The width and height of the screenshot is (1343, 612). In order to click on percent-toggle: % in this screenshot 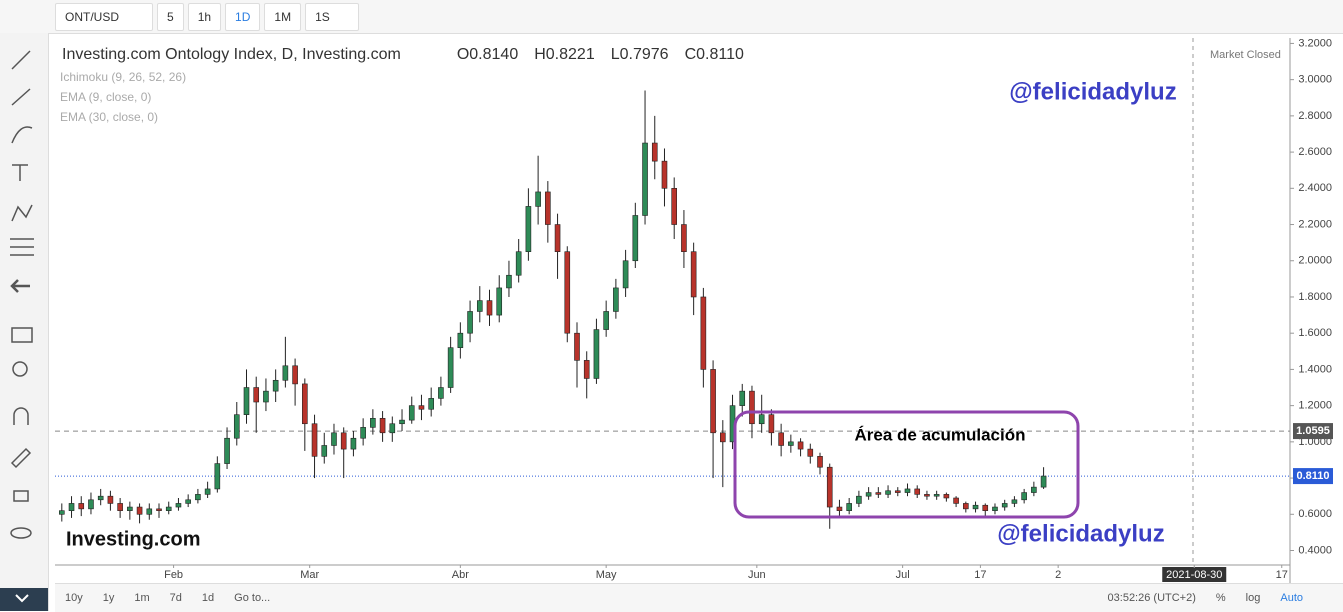, I will do `click(1220, 598)`.